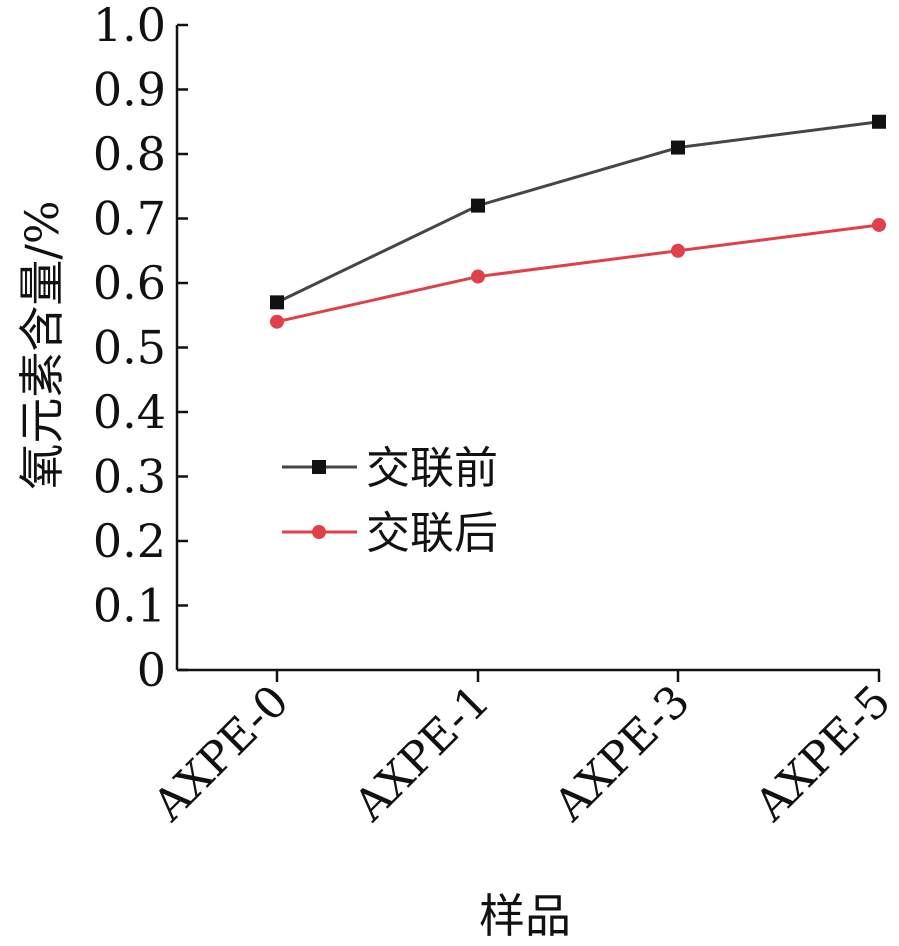 The image size is (899, 946). Describe the element at coordinates (129, 26) in the screenshot. I see `y-tick-label: 1.0` at that location.